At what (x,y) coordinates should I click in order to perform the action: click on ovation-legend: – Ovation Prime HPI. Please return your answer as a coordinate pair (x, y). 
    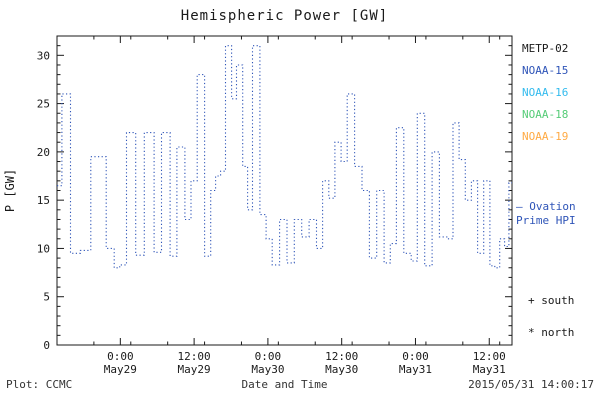
    Looking at the image, I should click on (546, 214).